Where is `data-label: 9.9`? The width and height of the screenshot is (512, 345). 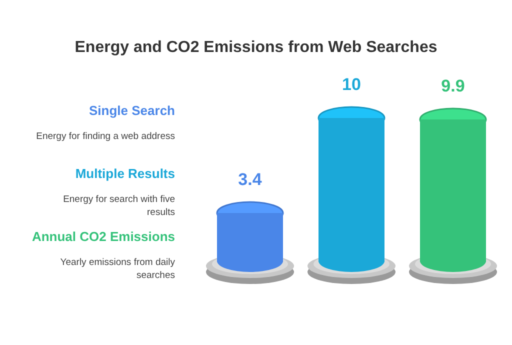 data-label: 9.9 is located at coordinates (453, 86).